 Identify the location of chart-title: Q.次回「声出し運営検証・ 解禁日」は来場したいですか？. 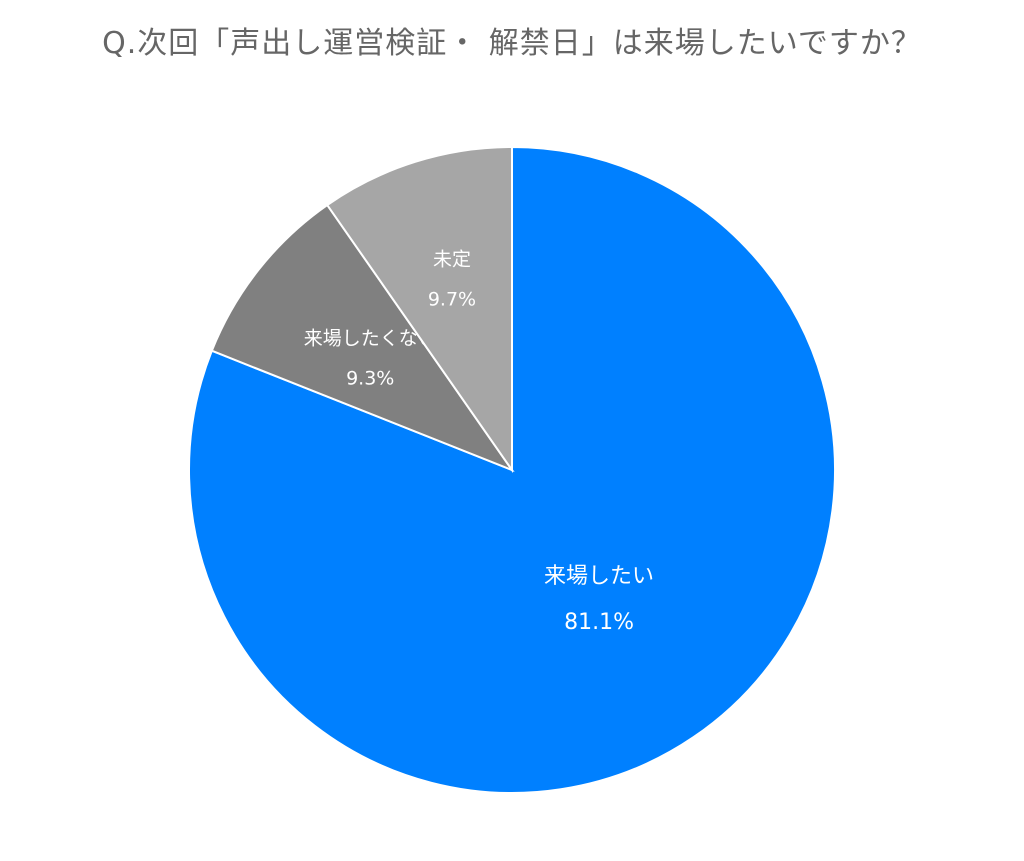
(512, 43).